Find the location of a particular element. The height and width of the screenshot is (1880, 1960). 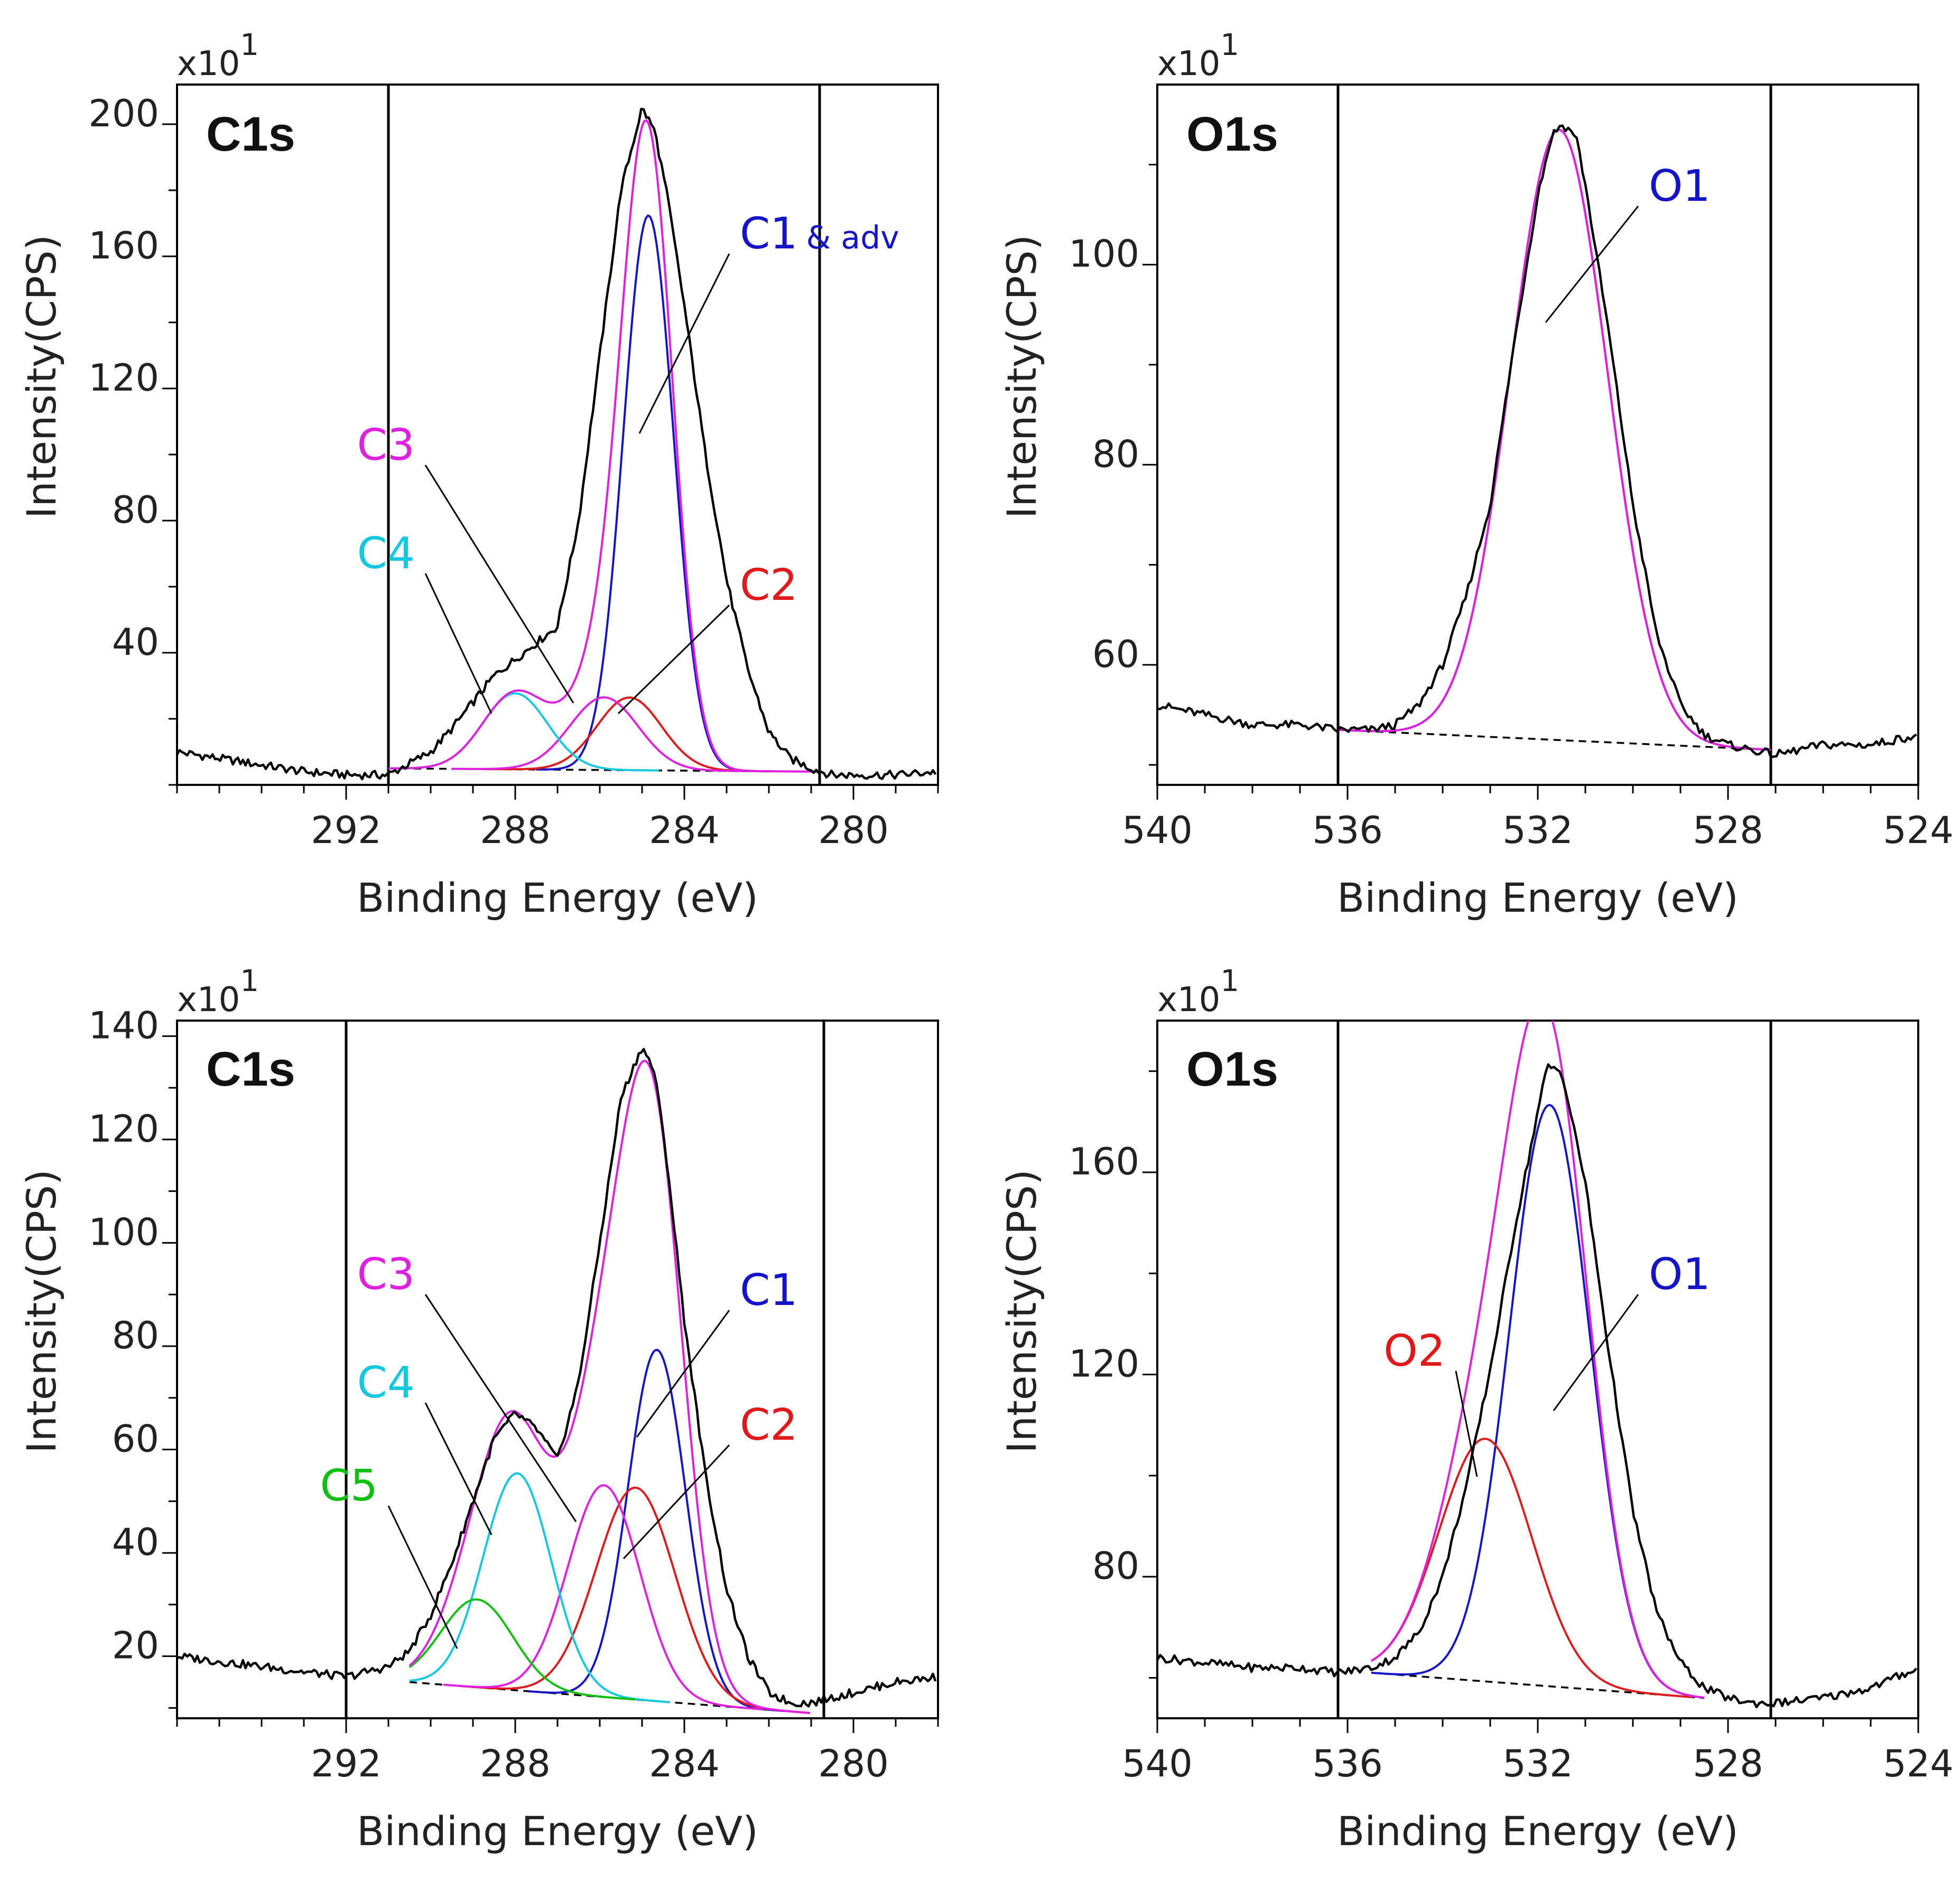

leader-line-o1 is located at coordinates (1592, 264).